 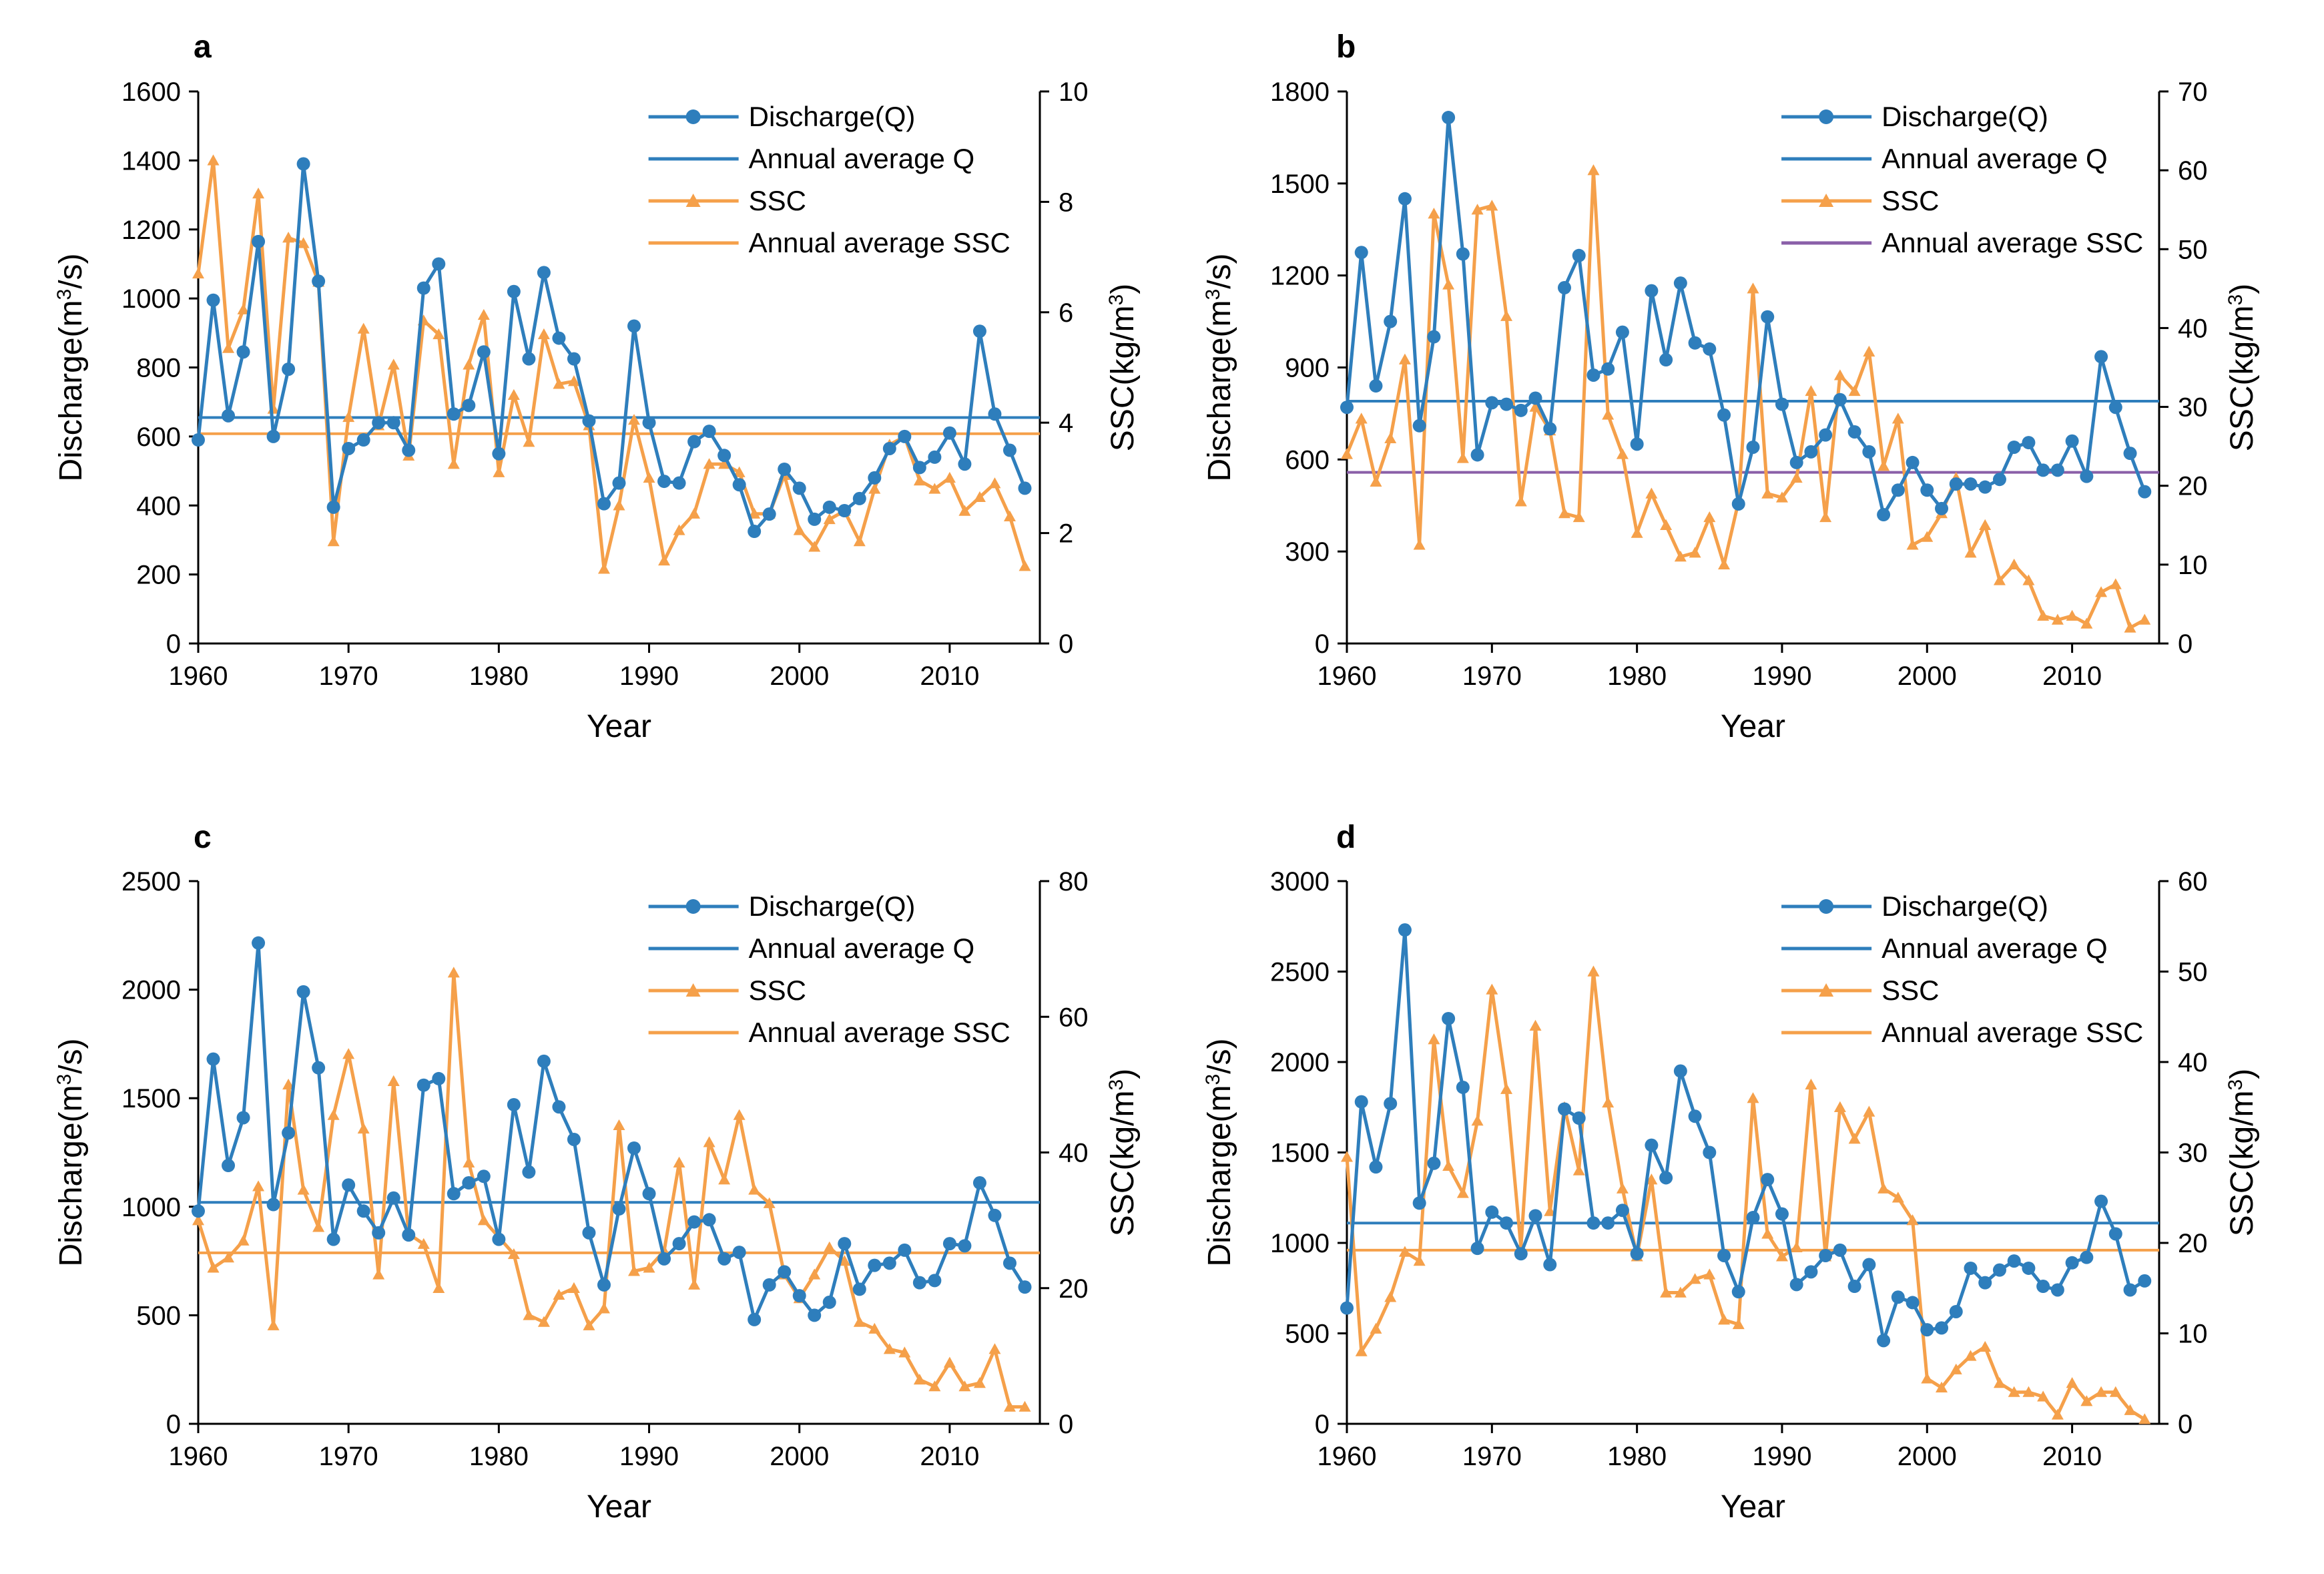 What do you see at coordinates (2193, 565) in the screenshot?
I see `y2-tick-label: 10` at bounding box center [2193, 565].